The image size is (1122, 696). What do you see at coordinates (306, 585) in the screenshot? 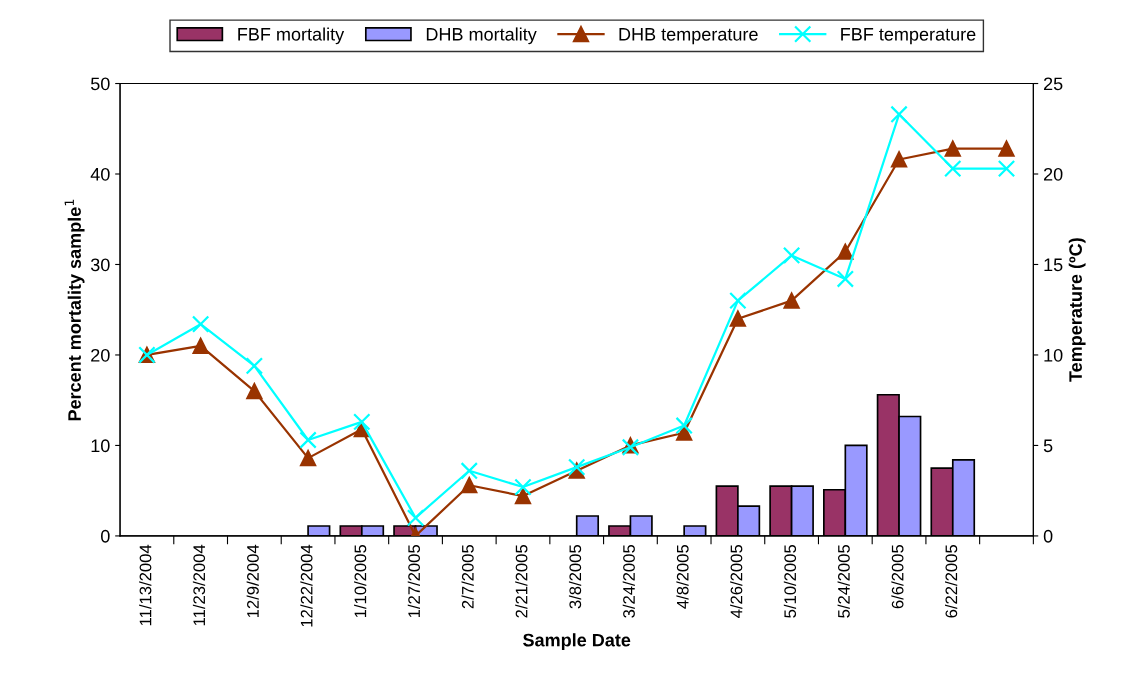
I see `x-tick-label: 12/22/2004` at bounding box center [306, 585].